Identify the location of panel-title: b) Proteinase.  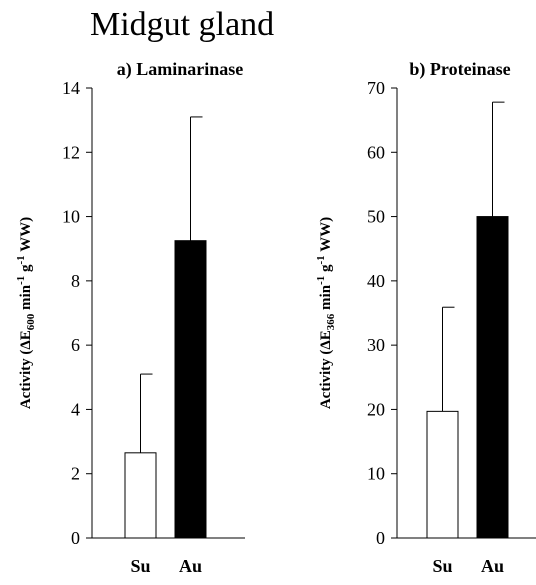
(459, 69).